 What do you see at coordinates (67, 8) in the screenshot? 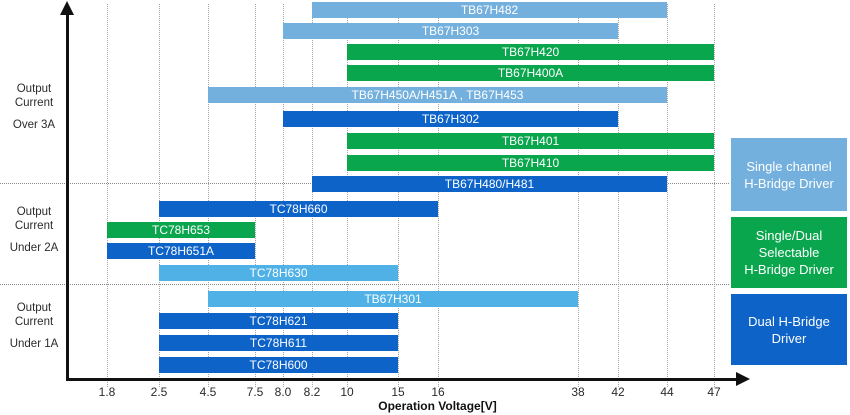
I see `y-axis-arrow-icon` at bounding box center [67, 8].